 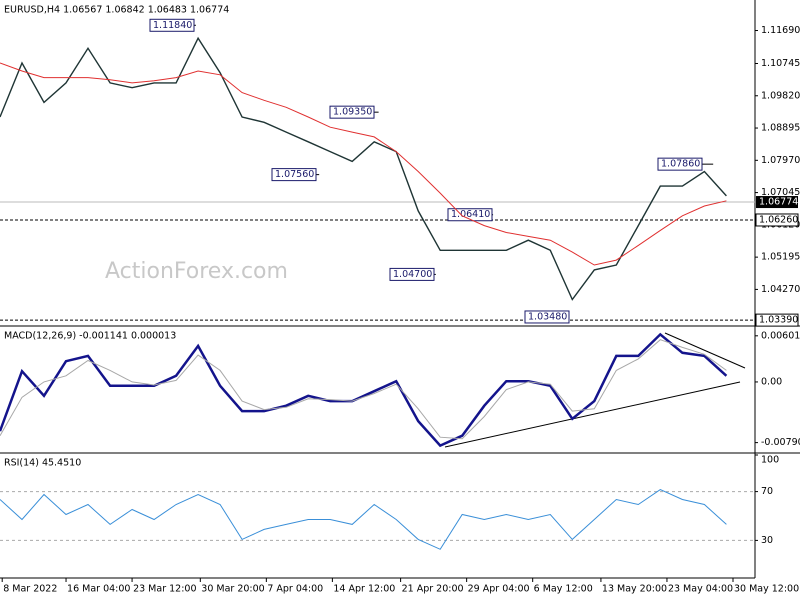 What do you see at coordinates (770, 460) in the screenshot?
I see `y-tick-label: 100` at bounding box center [770, 460].